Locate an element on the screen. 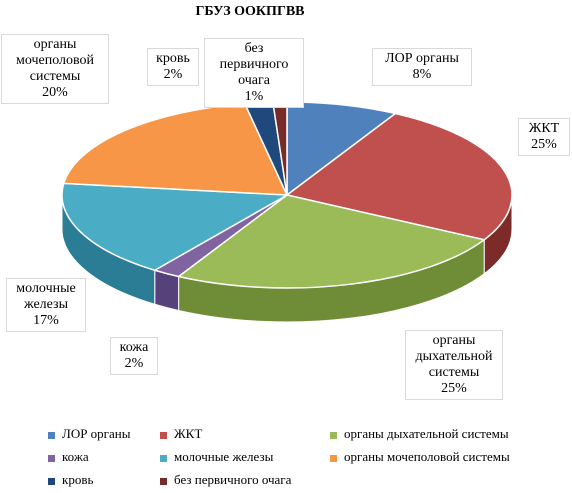 This screenshot has width=572, height=493. data-label-value: 20% is located at coordinates (55, 92).